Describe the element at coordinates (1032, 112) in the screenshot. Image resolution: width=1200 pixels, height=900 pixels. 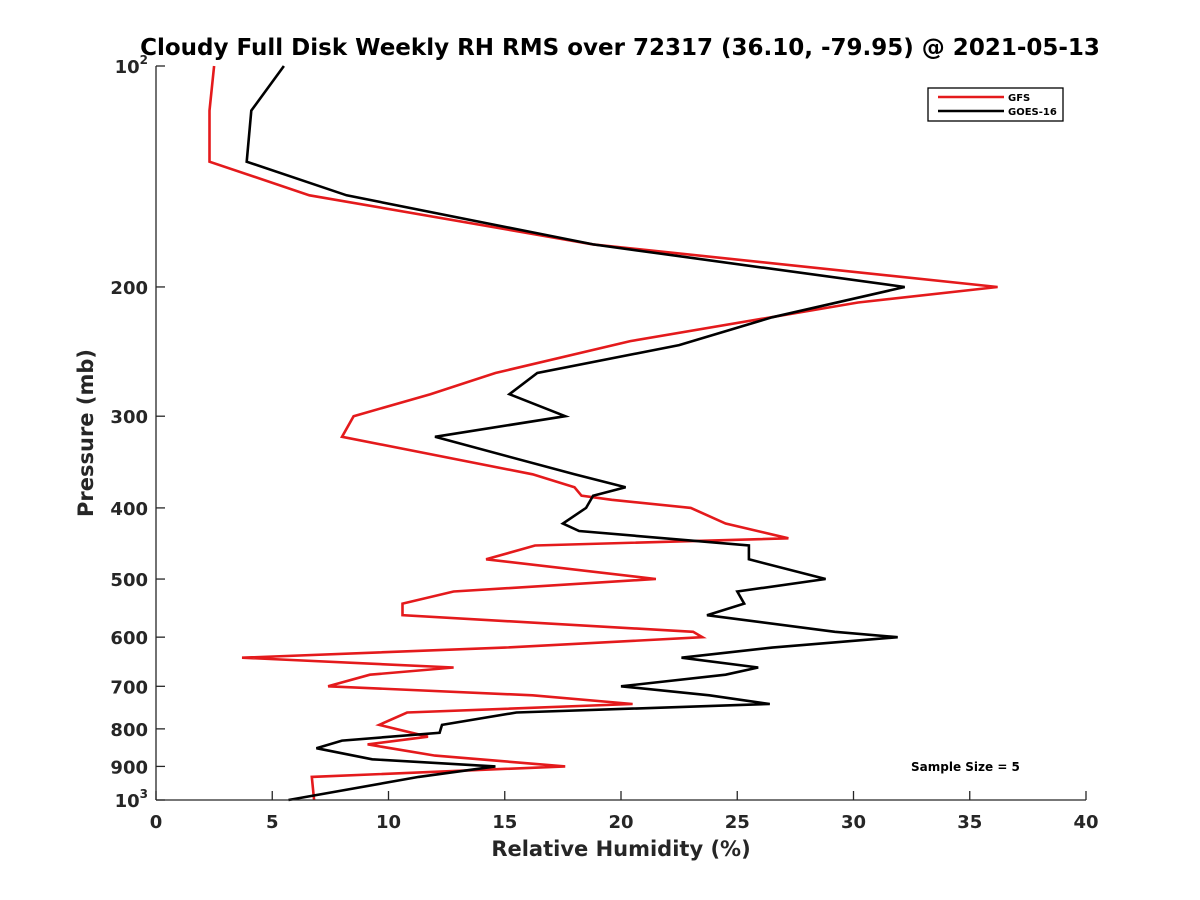
I see `legend-label-goes16: GOES-16` at that location.